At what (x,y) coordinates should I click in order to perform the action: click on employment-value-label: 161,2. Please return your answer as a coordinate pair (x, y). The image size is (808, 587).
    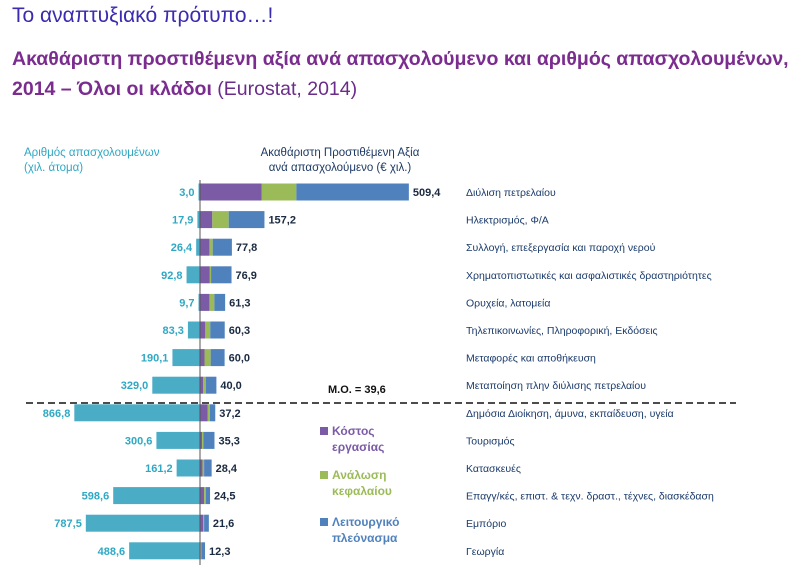
    Looking at the image, I should click on (159, 469).